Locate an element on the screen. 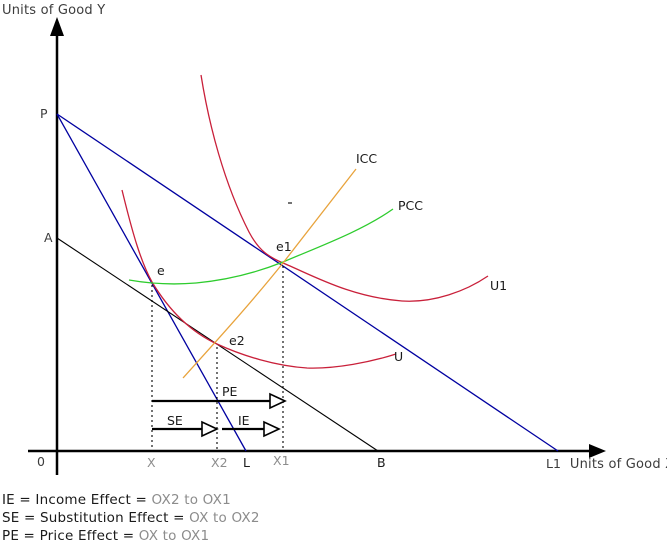  p-label: P is located at coordinates (44, 113).